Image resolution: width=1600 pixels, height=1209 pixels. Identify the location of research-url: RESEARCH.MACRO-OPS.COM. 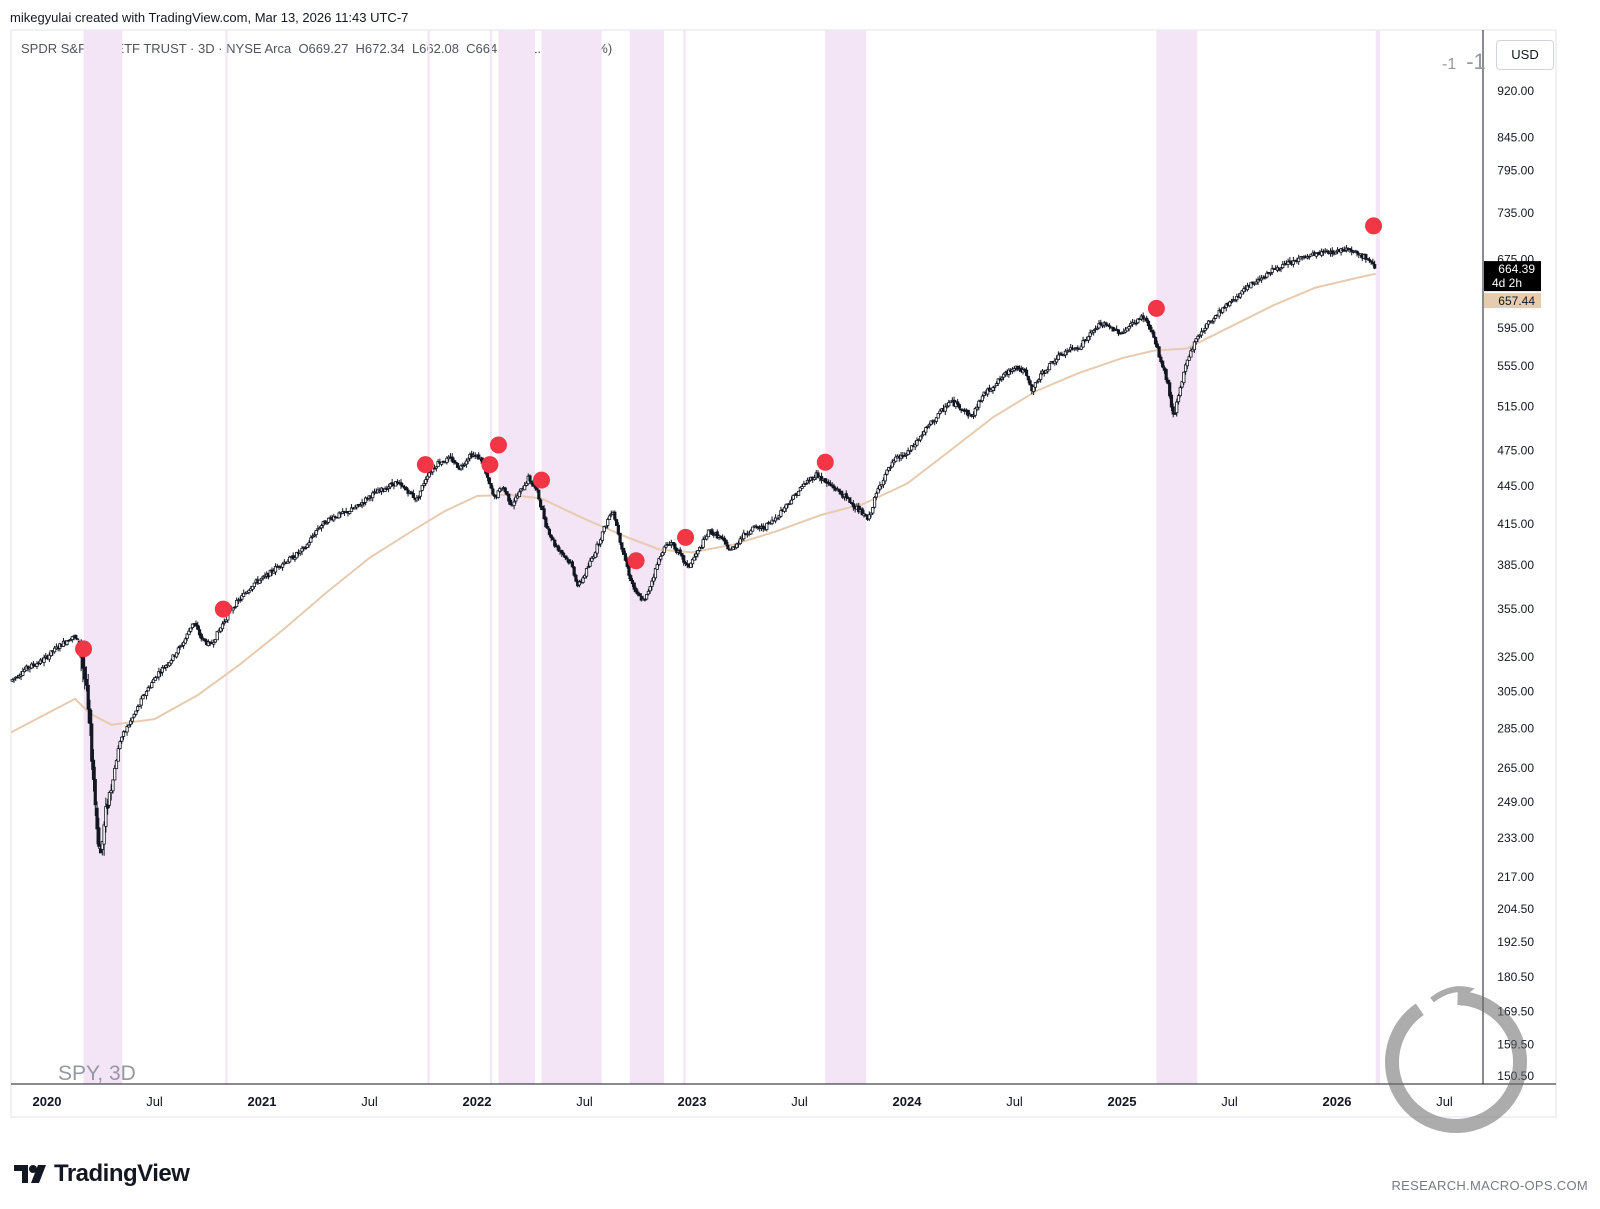
(1489, 1185).